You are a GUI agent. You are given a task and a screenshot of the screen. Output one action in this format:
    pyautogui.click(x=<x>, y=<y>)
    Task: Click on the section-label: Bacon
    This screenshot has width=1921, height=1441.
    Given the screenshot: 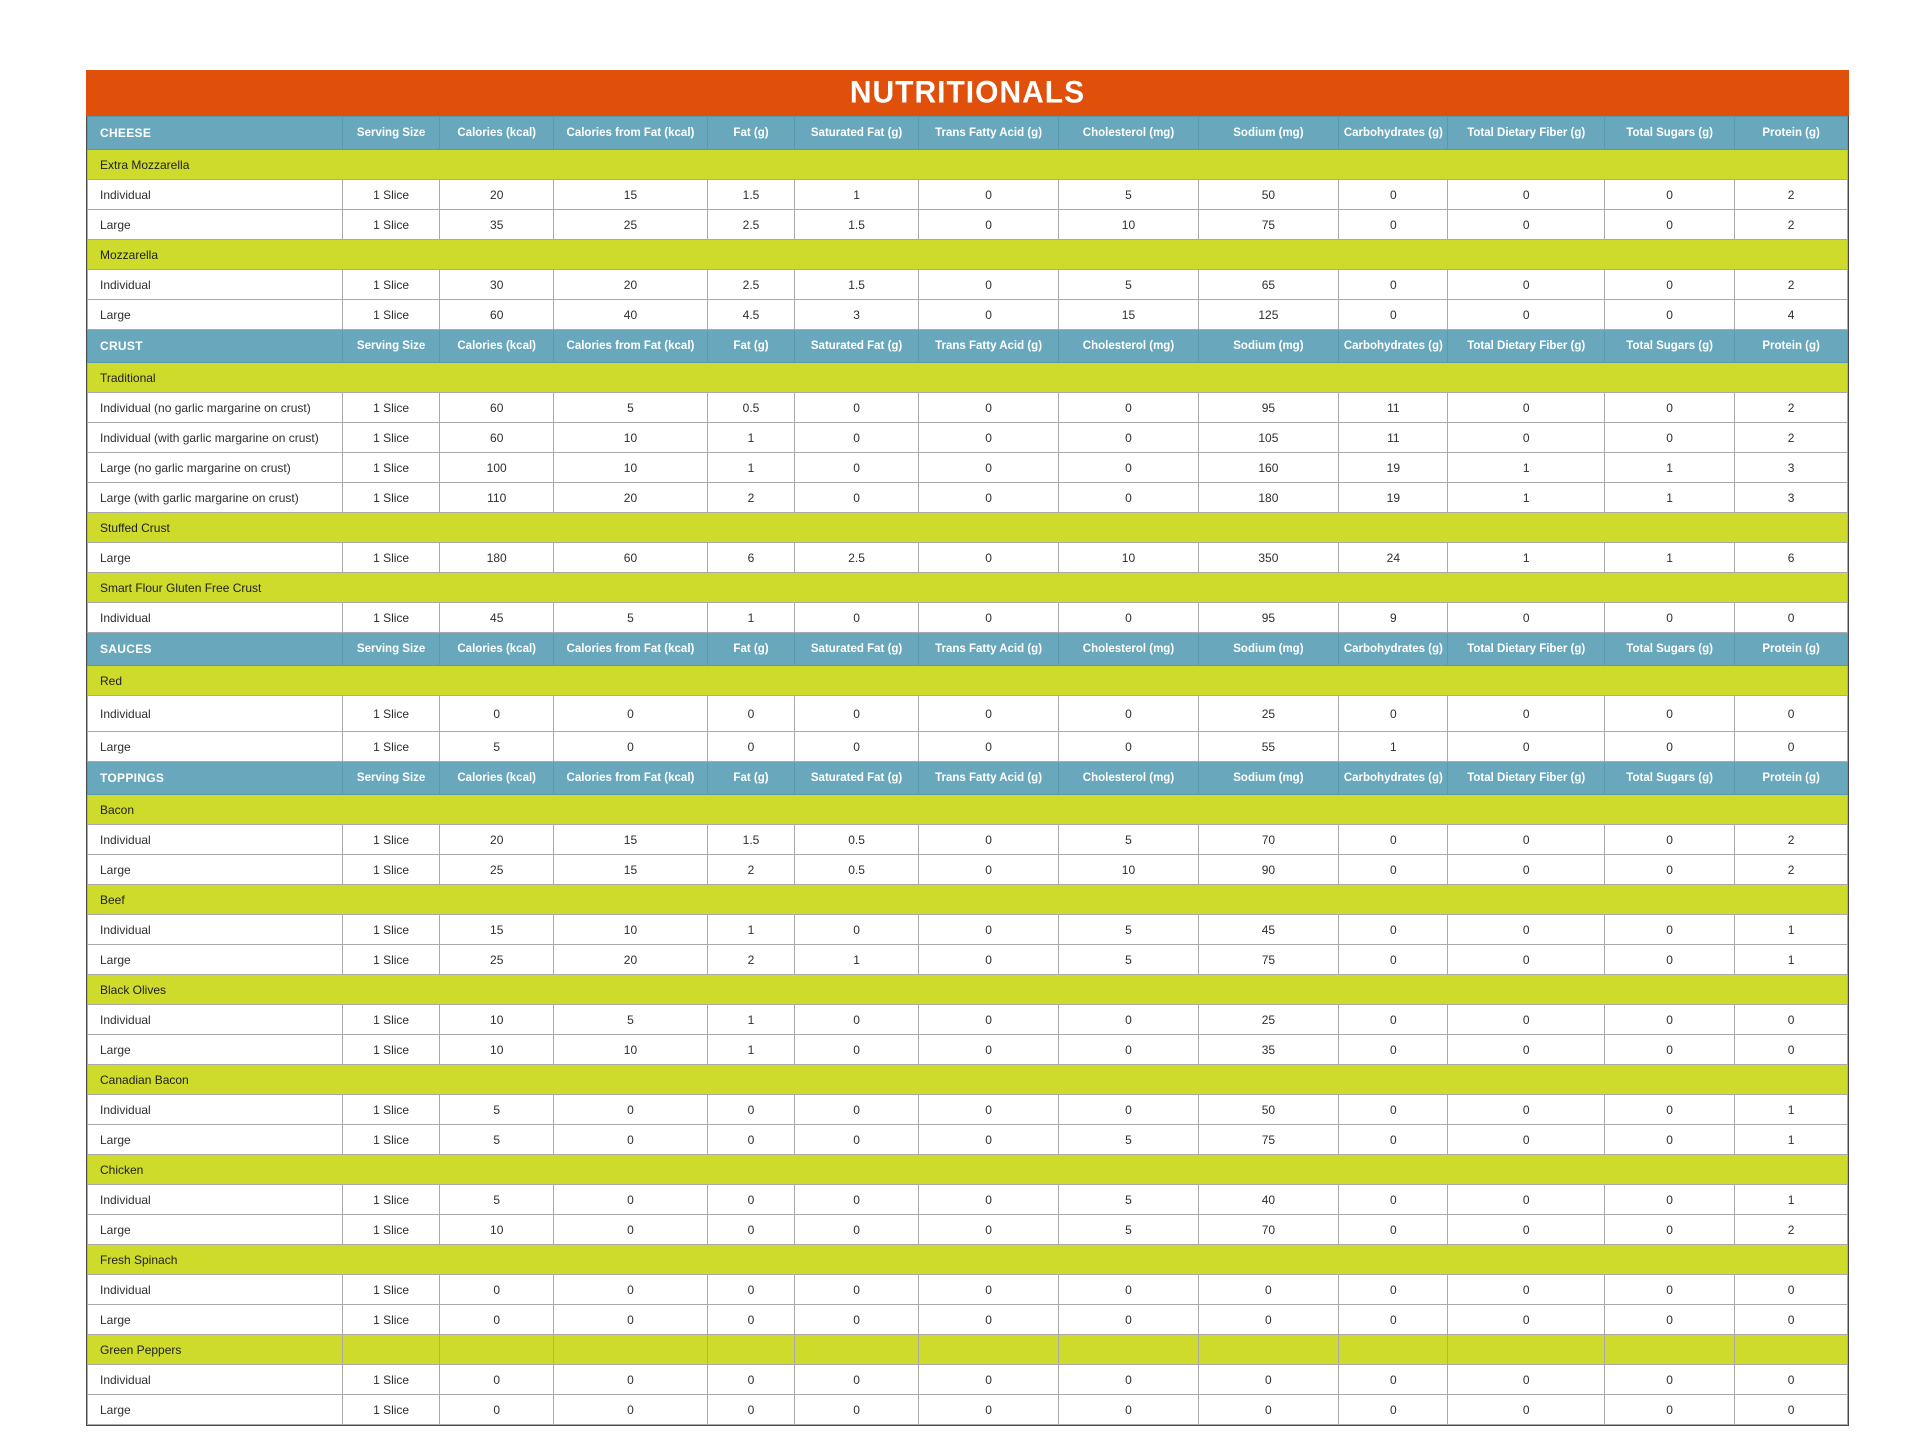 What is the action you would take?
    pyautogui.click(x=967, y=809)
    